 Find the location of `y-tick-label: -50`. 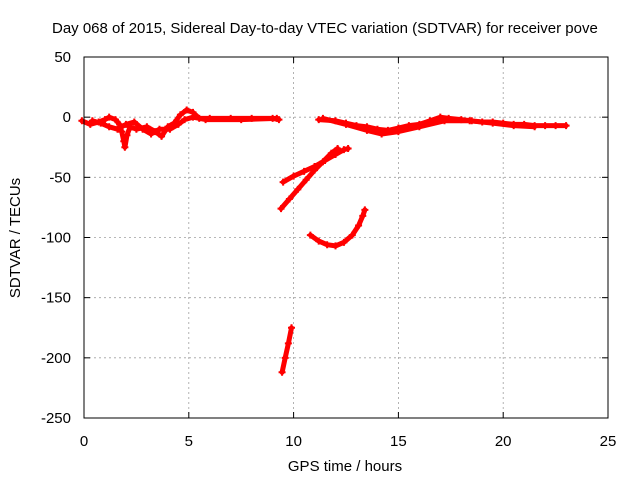

y-tick-label: -50 is located at coordinates (60, 177).